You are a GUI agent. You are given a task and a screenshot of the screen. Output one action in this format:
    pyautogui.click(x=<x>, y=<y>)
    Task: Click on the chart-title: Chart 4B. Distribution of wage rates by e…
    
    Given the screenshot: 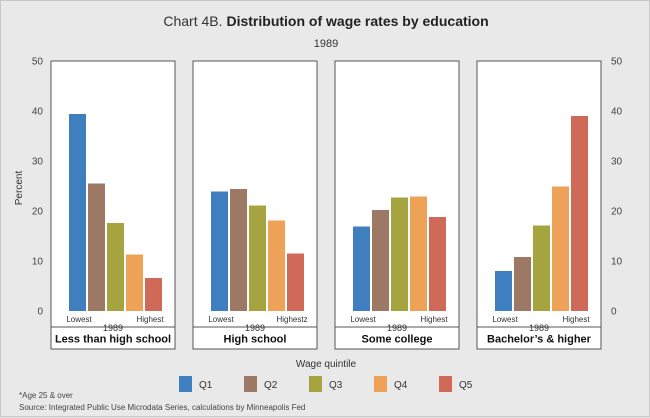 What is the action you would take?
    pyautogui.click(x=325, y=21)
    